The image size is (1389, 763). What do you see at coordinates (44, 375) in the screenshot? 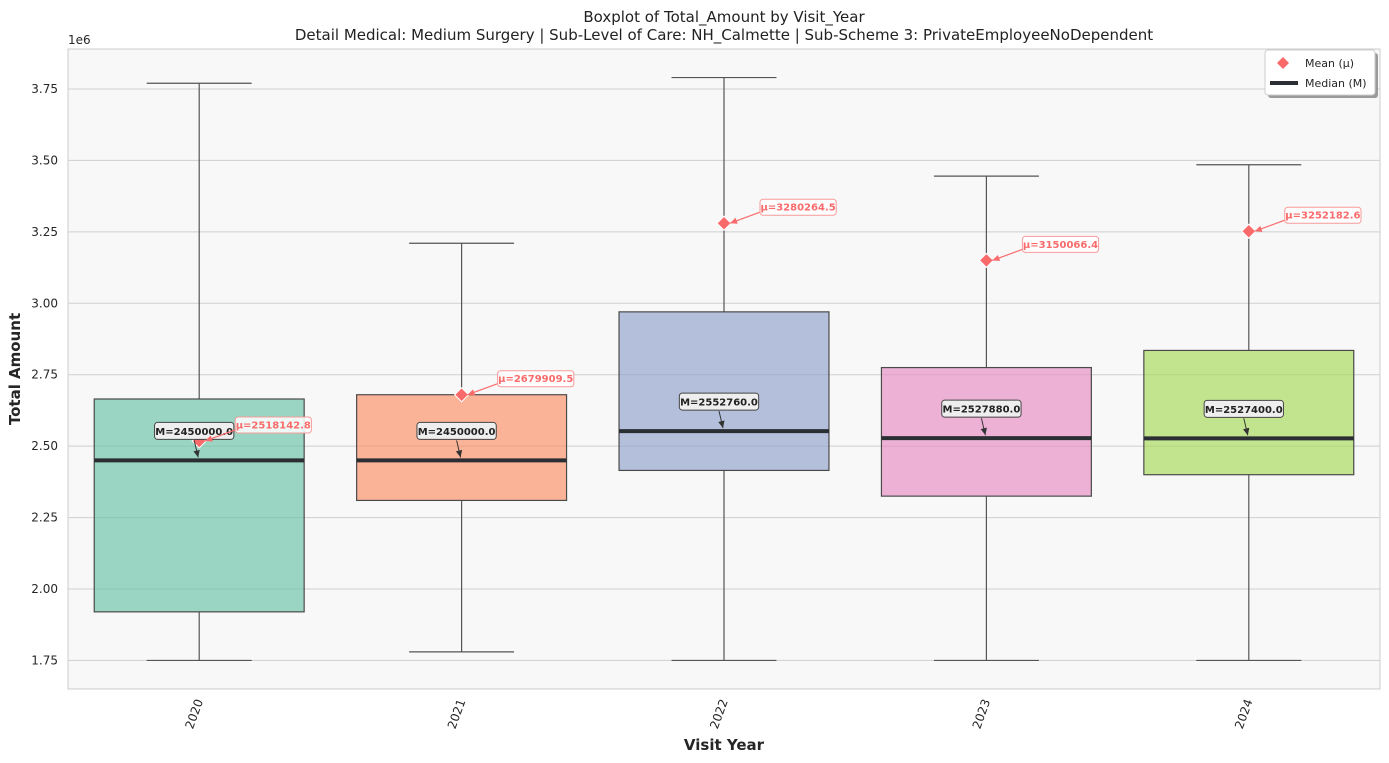
I see `y-tick-label: 2.75` at bounding box center [44, 375].